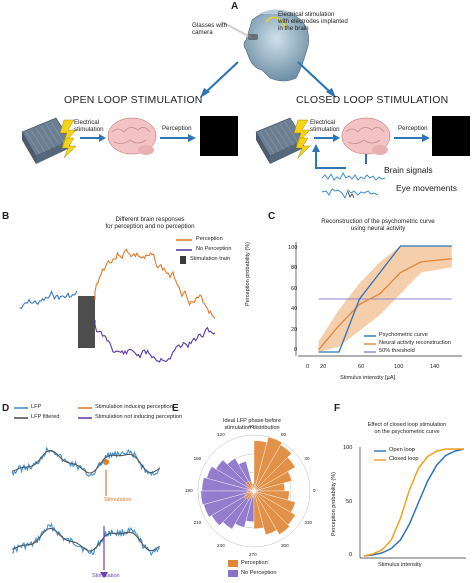  Describe the element at coordinates (307, 458) in the screenshot. I see `polar-angle-label: 30` at that location.